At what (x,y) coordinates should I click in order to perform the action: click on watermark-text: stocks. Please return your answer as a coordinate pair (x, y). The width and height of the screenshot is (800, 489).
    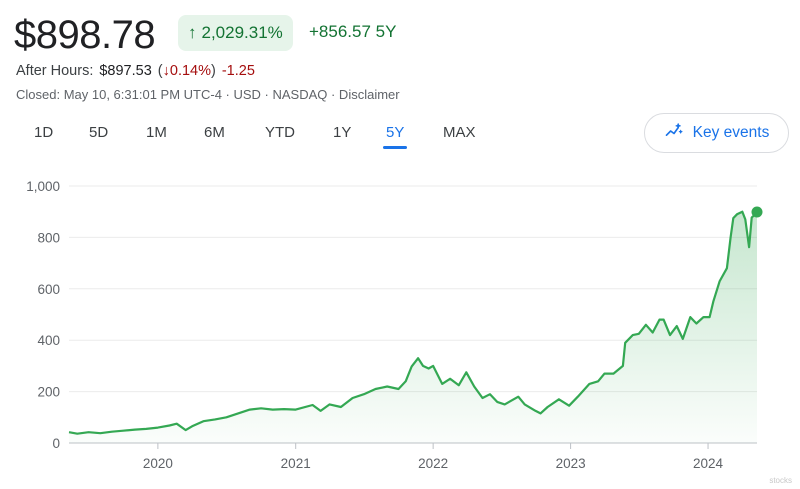
    Looking at the image, I should click on (780, 480).